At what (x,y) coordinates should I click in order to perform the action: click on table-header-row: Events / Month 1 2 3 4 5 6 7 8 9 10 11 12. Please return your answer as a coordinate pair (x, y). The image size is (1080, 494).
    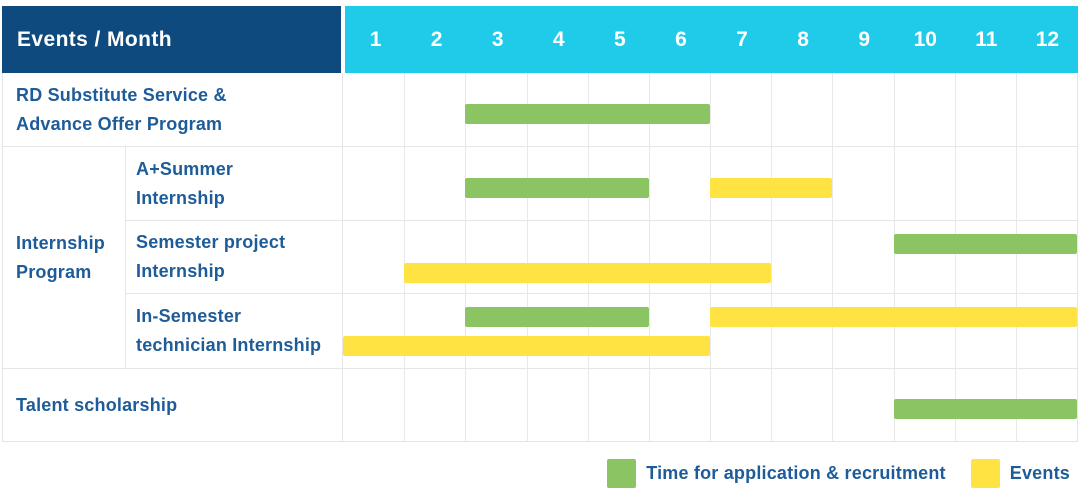
    Looking at the image, I should click on (540, 39).